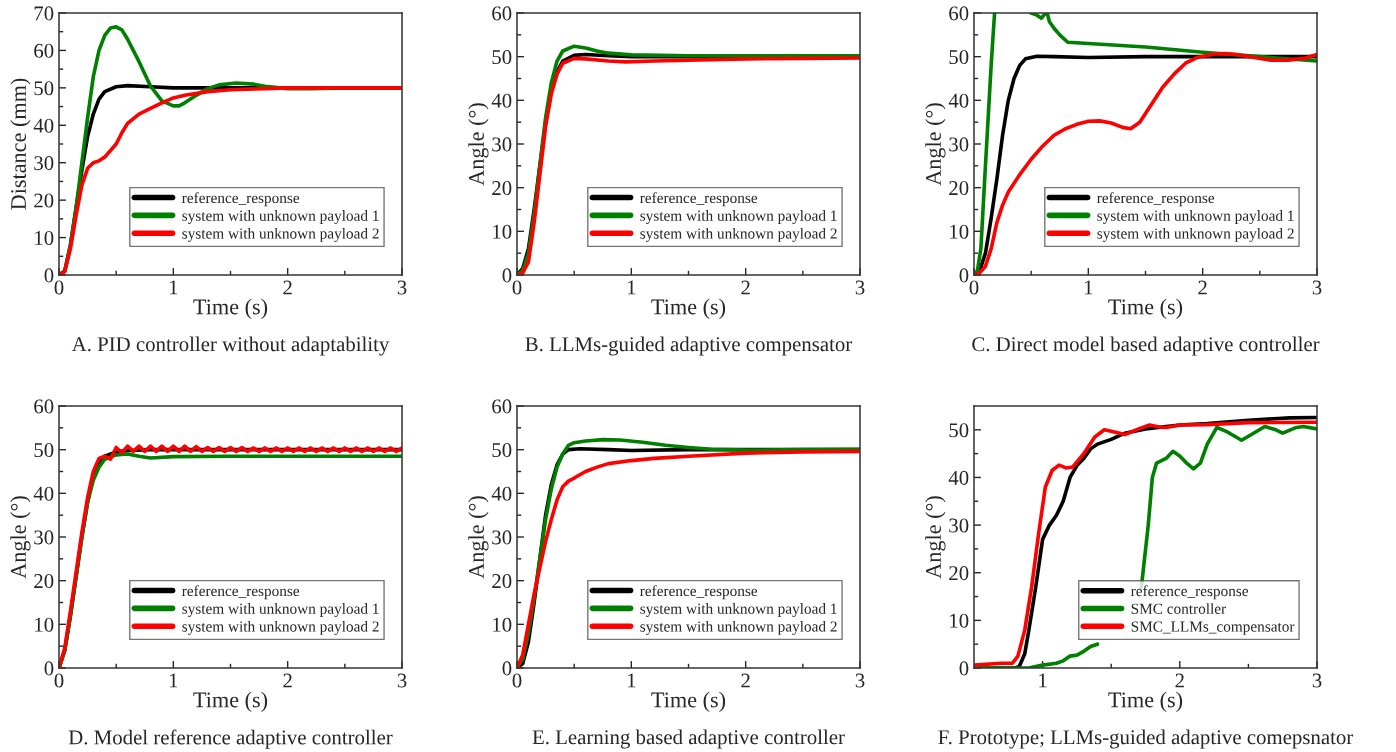 The width and height of the screenshot is (1396, 752). I want to click on text: F. Prototype; LLMs-guided adaptive comepsnator, so click(1146, 739).